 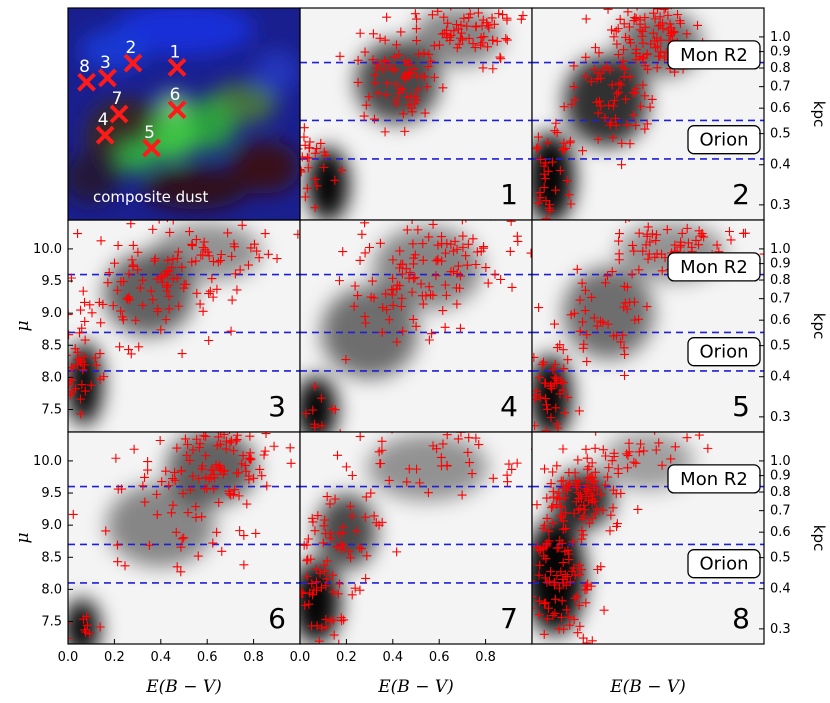 I want to click on y-tick-label: 8.5, so click(x=51, y=345).